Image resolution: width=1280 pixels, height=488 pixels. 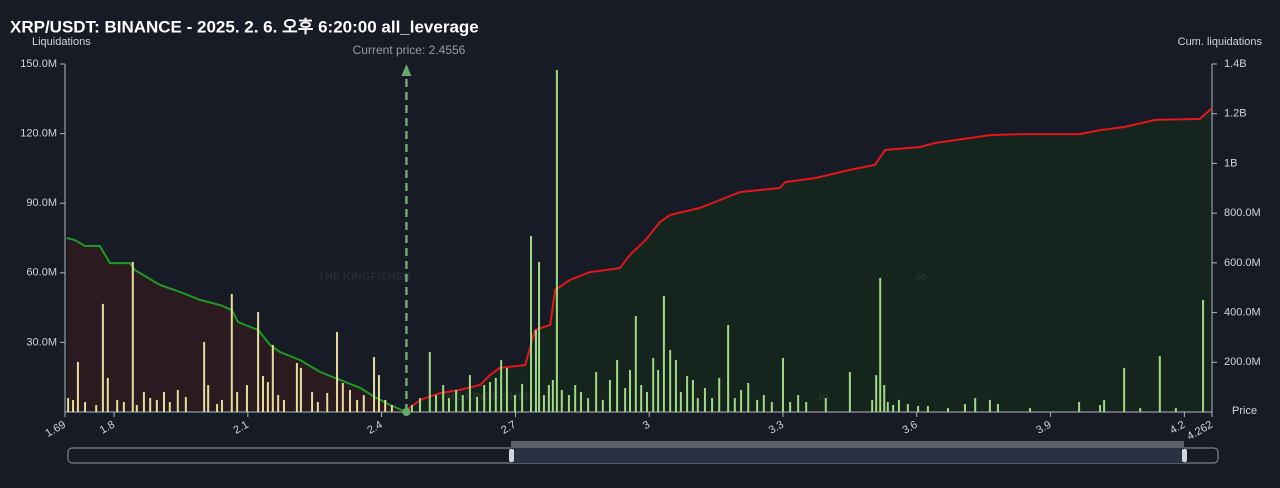 What do you see at coordinates (1235, 64) in the screenshot?
I see `y2-tick-label: 1.4B` at bounding box center [1235, 64].